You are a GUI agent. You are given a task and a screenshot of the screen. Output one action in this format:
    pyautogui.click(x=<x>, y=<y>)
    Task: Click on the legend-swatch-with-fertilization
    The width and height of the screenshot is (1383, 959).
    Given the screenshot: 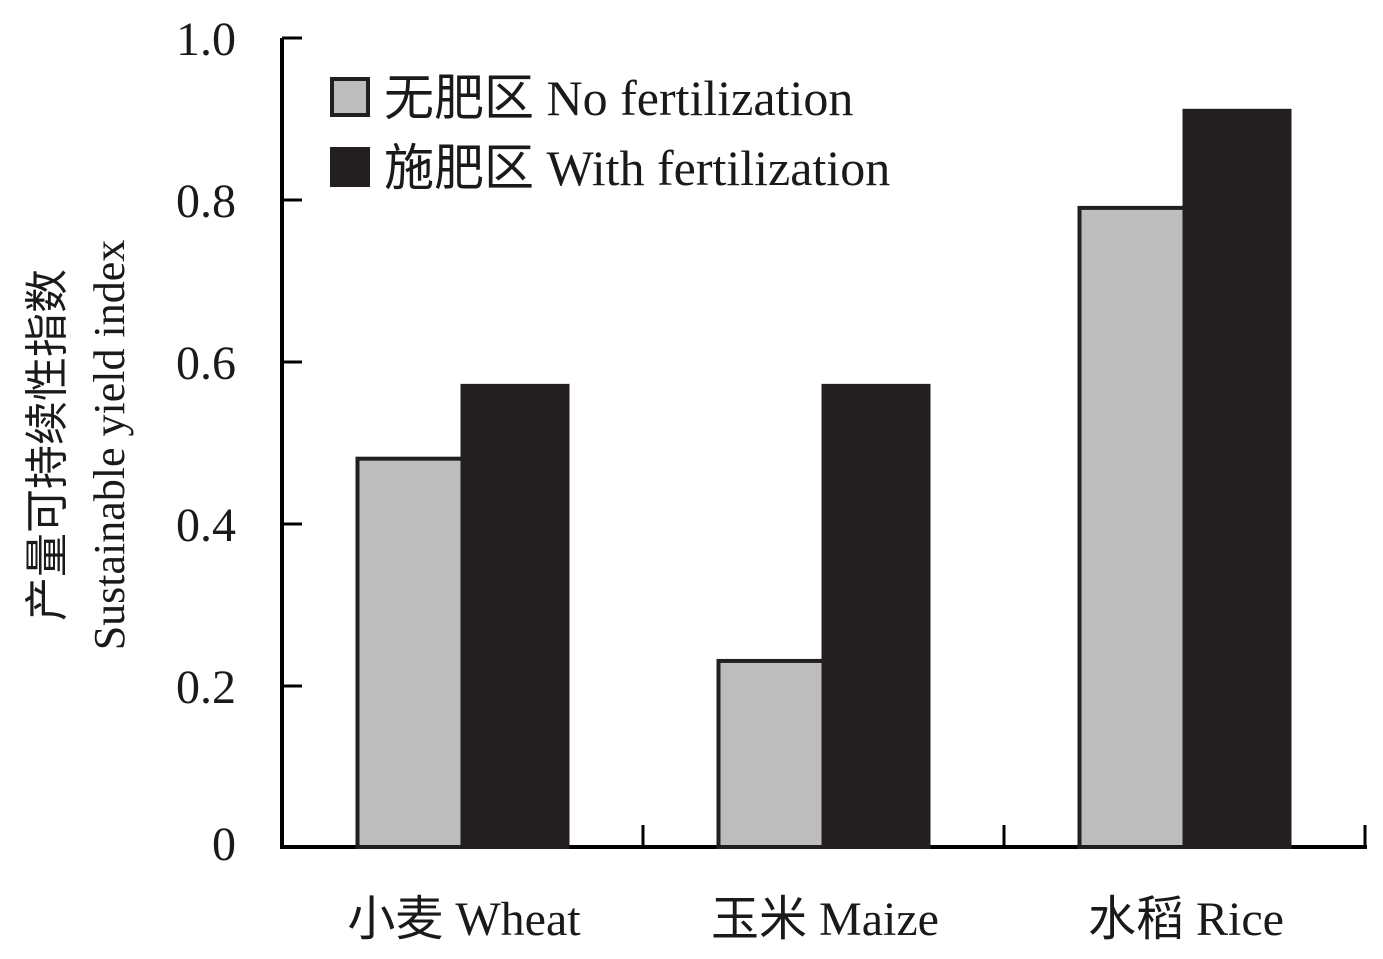 What is the action you would take?
    pyautogui.click(x=350, y=167)
    